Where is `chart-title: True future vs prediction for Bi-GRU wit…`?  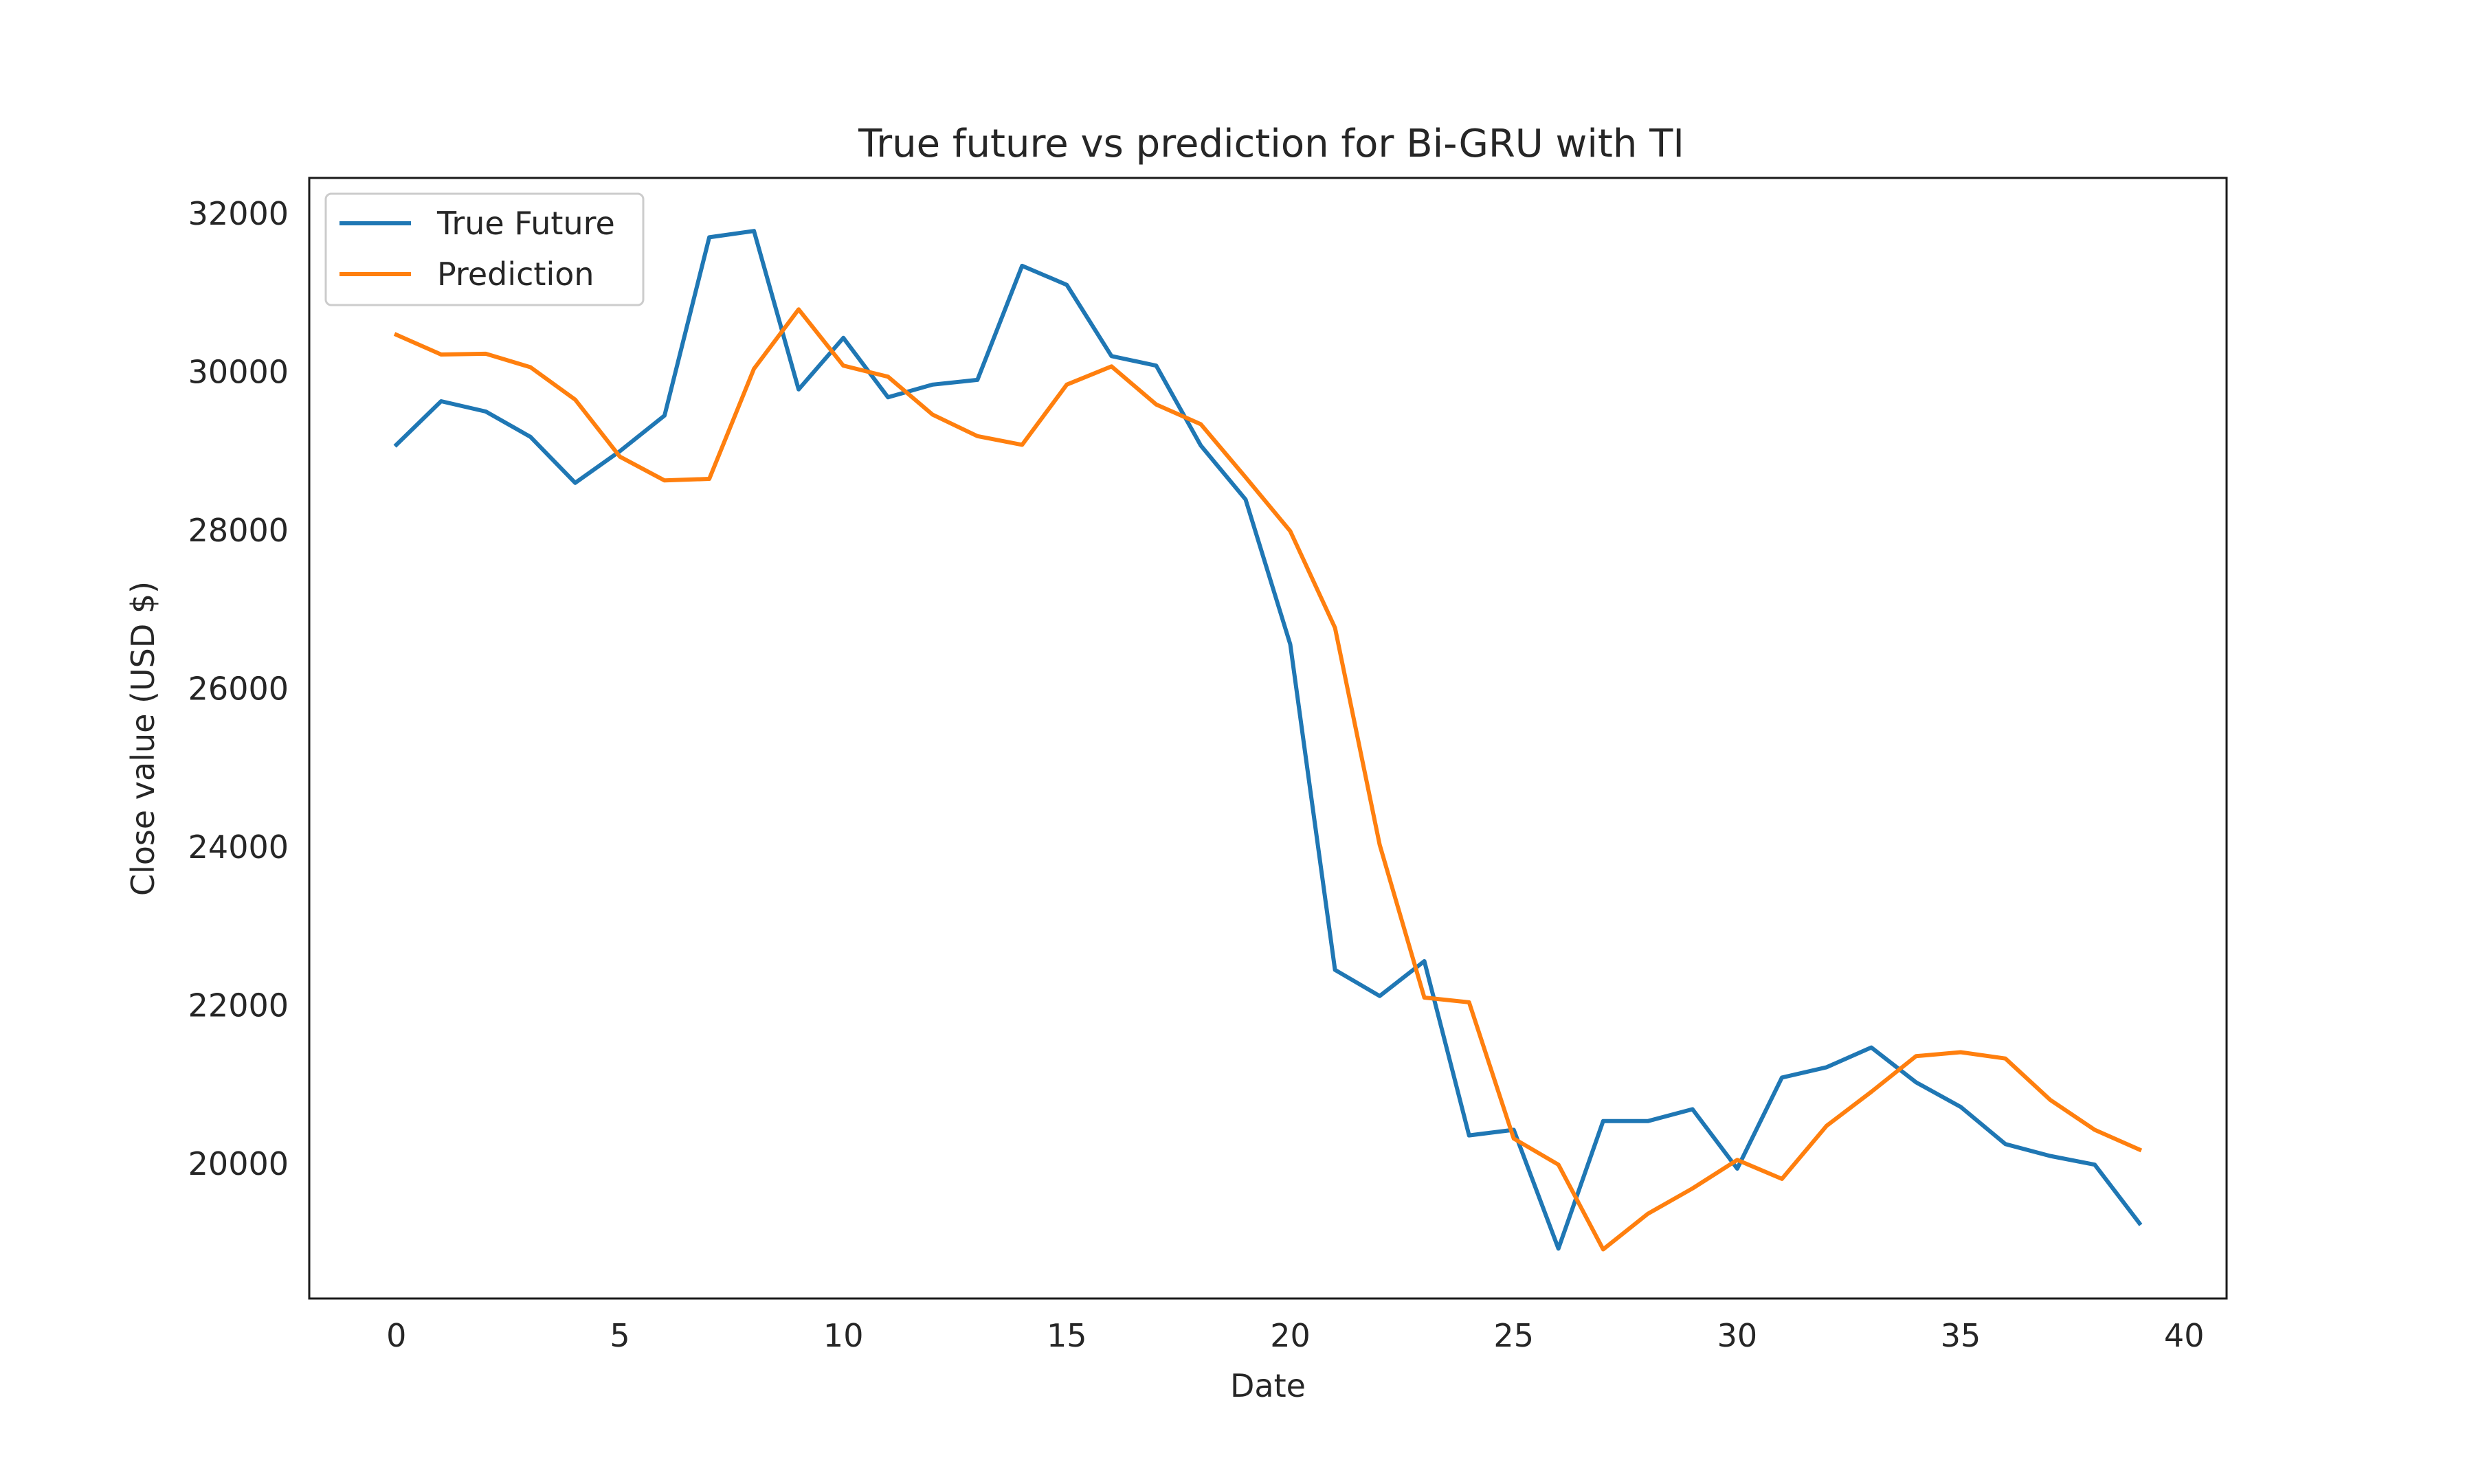
chart-title: True future vs prediction for Bi-GRU wit… is located at coordinates (1271, 144).